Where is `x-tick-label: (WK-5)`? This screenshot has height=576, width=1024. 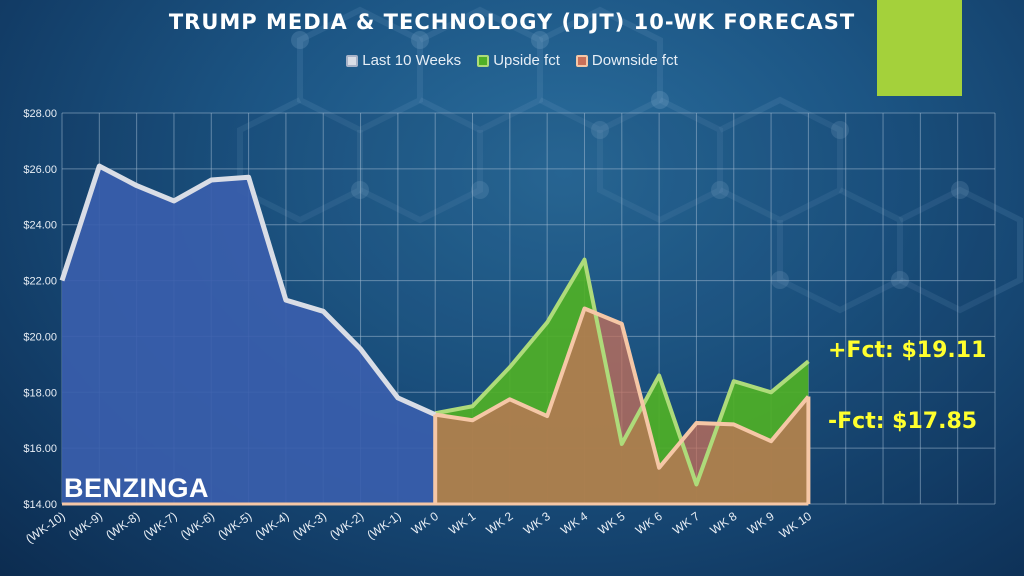
x-tick-label: (WK-5) is located at coordinates (234, 525).